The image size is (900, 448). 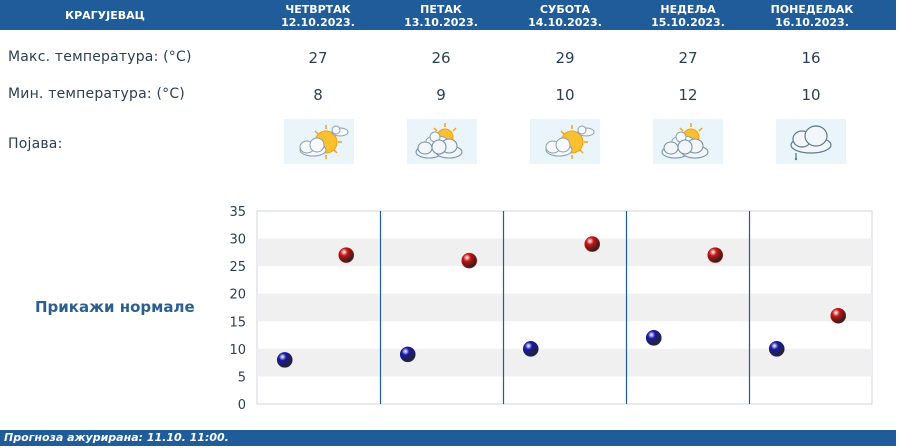 I want to click on y-tick-label: 10, so click(x=237, y=350).